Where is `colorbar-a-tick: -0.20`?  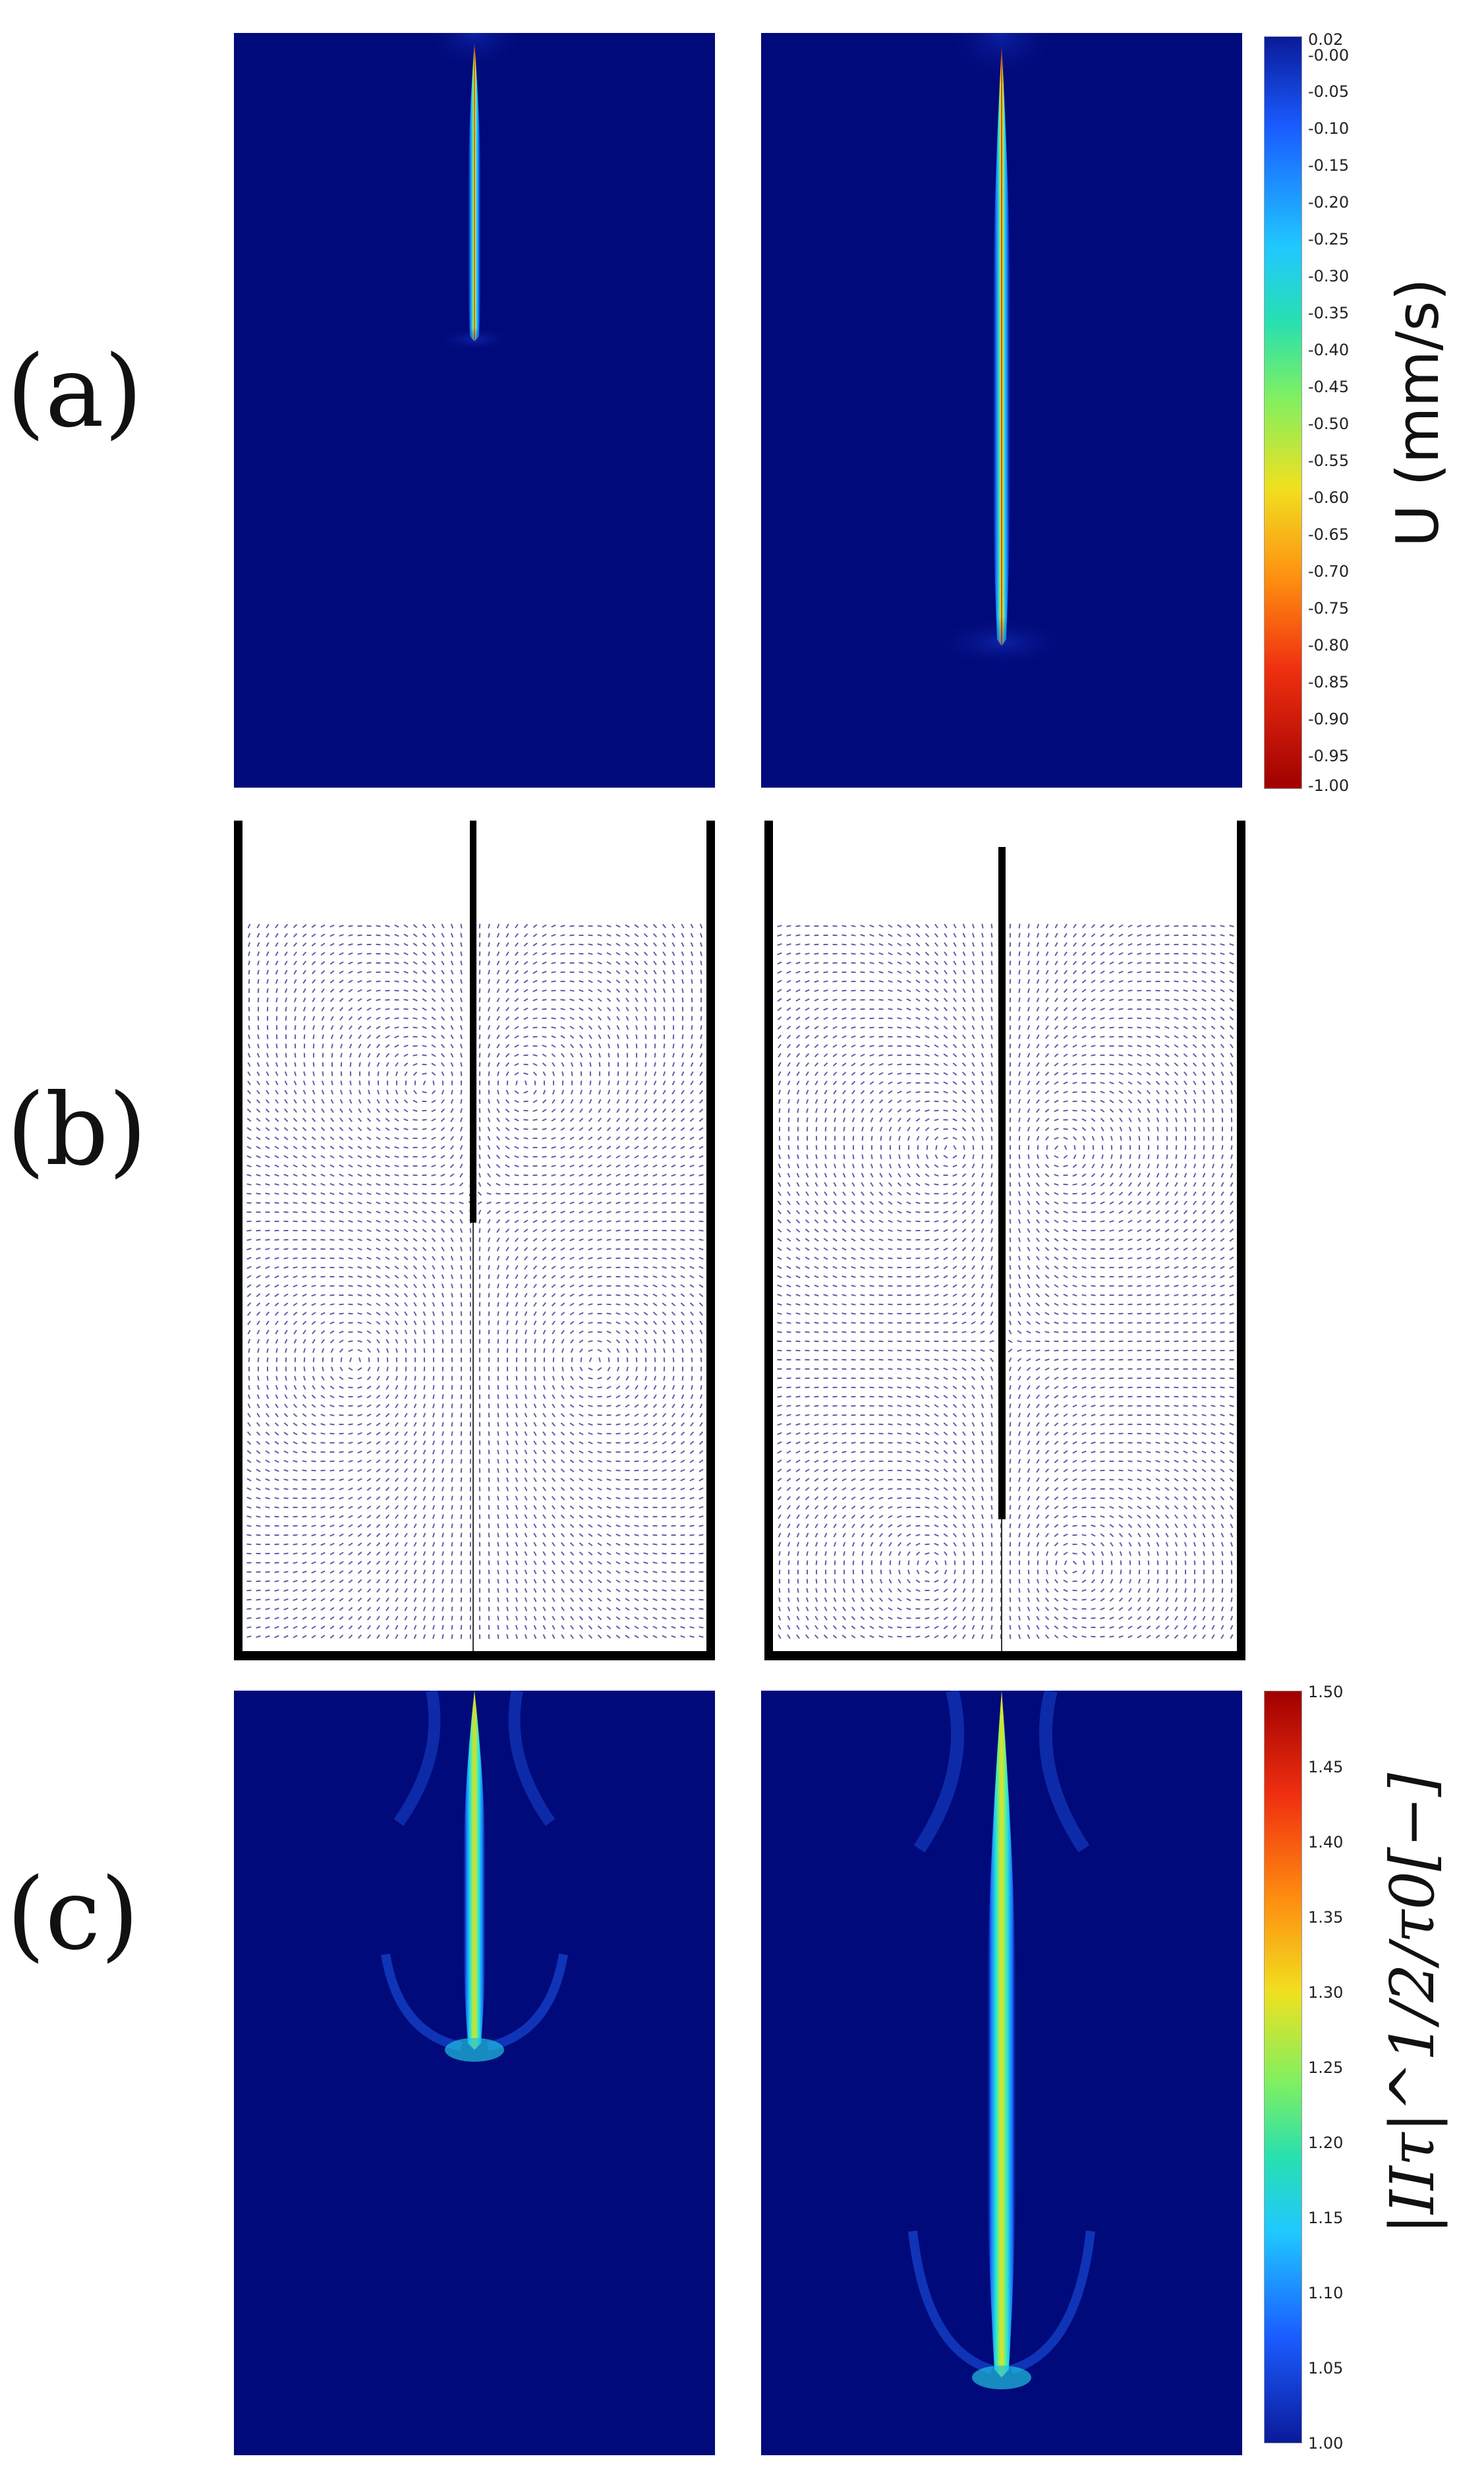 colorbar-a-tick: -0.20 is located at coordinates (1329, 203).